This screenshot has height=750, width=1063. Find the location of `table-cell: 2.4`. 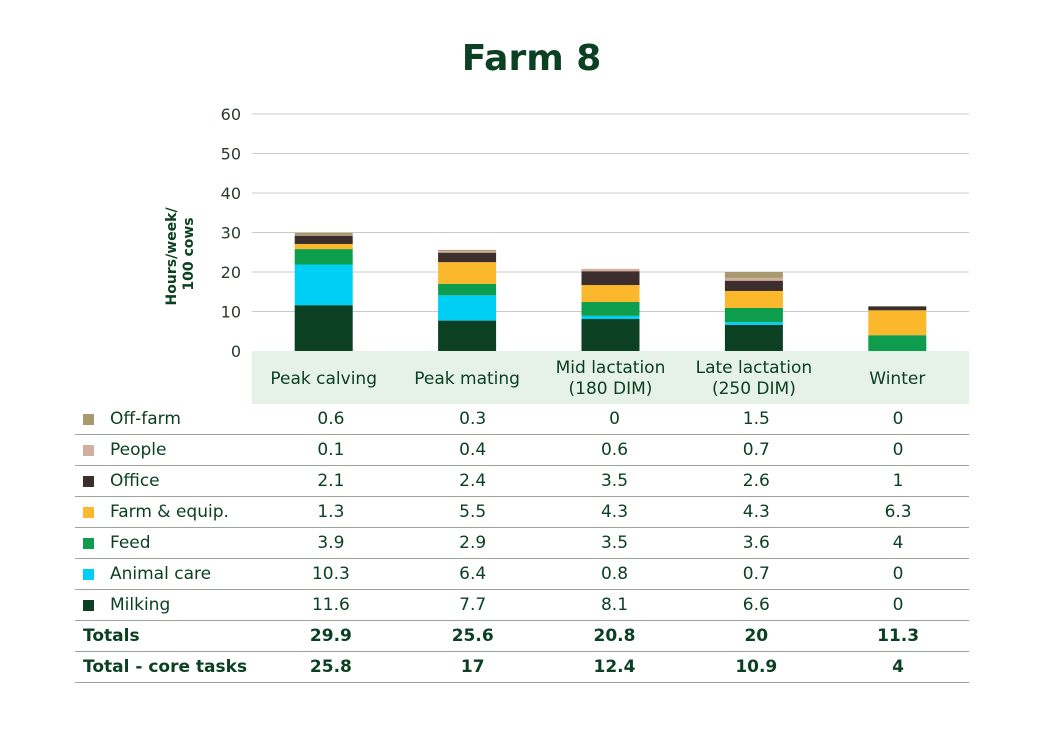

table-cell: 2.4 is located at coordinates (472, 481).